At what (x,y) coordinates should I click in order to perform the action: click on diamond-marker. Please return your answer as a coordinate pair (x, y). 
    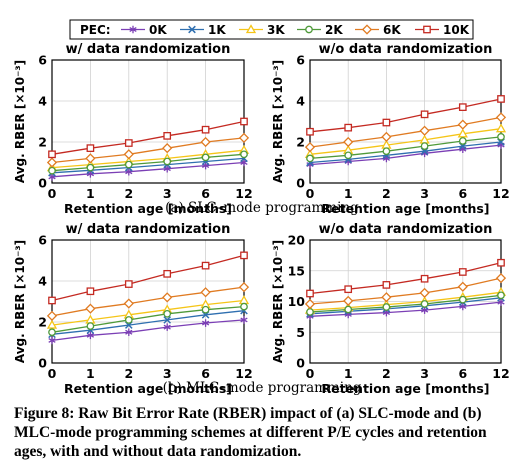
    Looking at the image, I should click on (367, 29).